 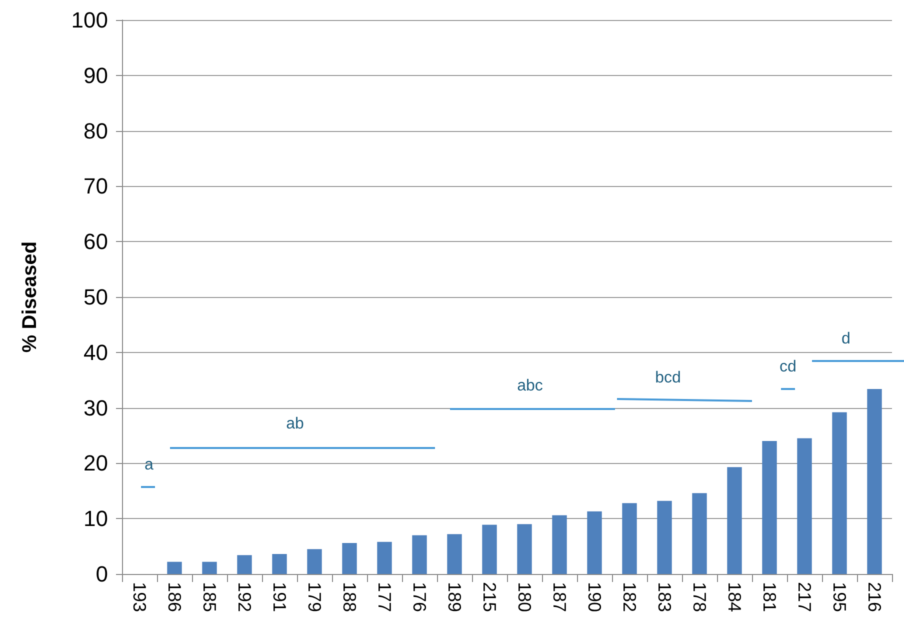 I want to click on annotation: cd, so click(x=788, y=367).